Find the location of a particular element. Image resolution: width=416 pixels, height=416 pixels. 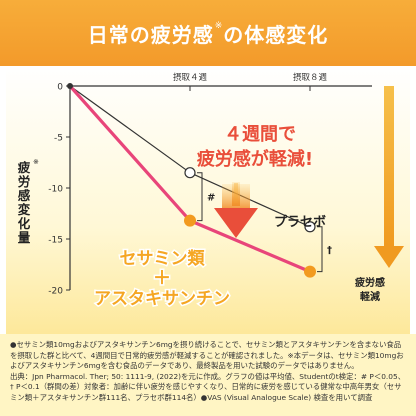

y-axis-label-char: 感 is located at coordinates (24, 195).